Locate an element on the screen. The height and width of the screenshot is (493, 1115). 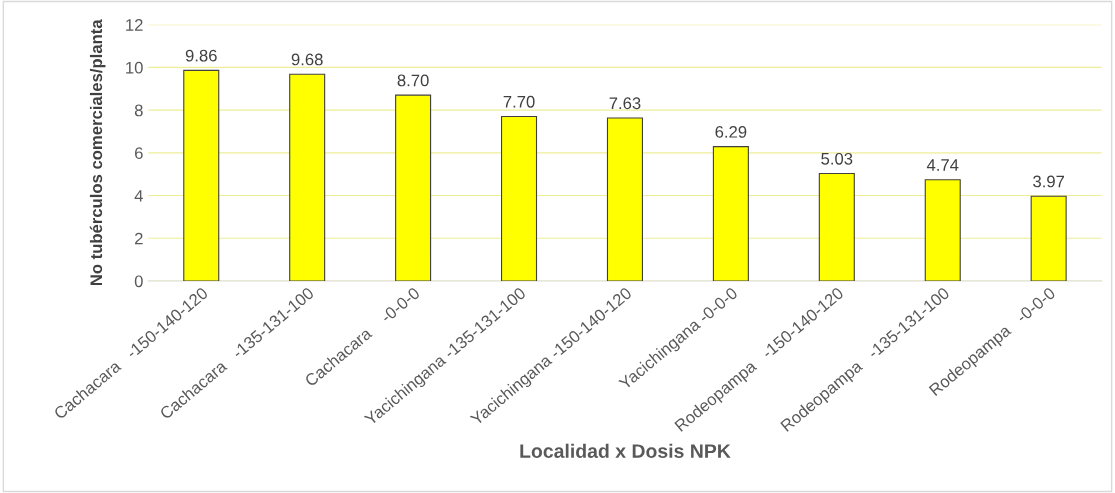
y-tick-label: 12 is located at coordinates (134, 25).